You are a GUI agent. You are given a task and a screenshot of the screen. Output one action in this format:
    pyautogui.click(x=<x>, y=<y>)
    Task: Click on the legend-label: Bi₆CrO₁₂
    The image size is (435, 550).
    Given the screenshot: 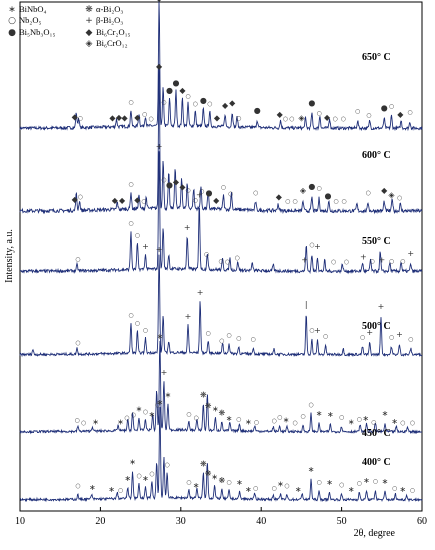 What is the action you would take?
    pyautogui.click(x=112, y=43)
    